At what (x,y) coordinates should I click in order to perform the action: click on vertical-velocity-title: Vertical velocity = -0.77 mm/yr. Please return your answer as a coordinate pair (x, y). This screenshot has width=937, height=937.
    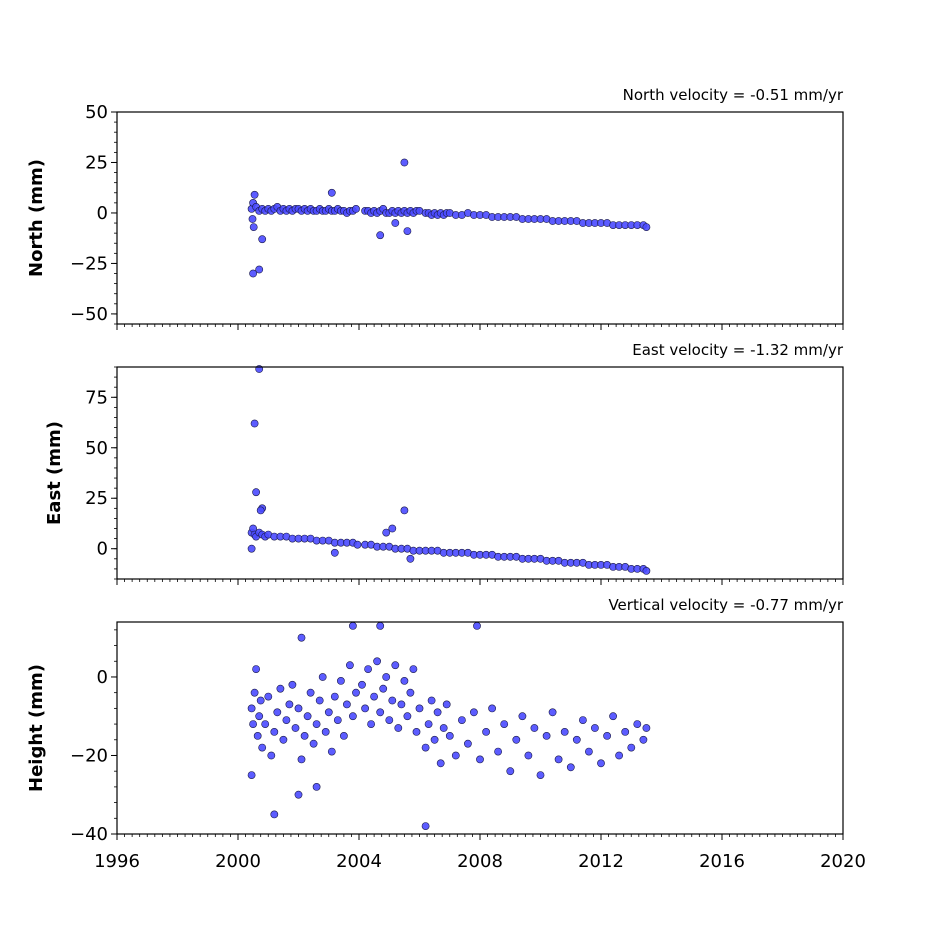
    Looking at the image, I should click on (725, 605).